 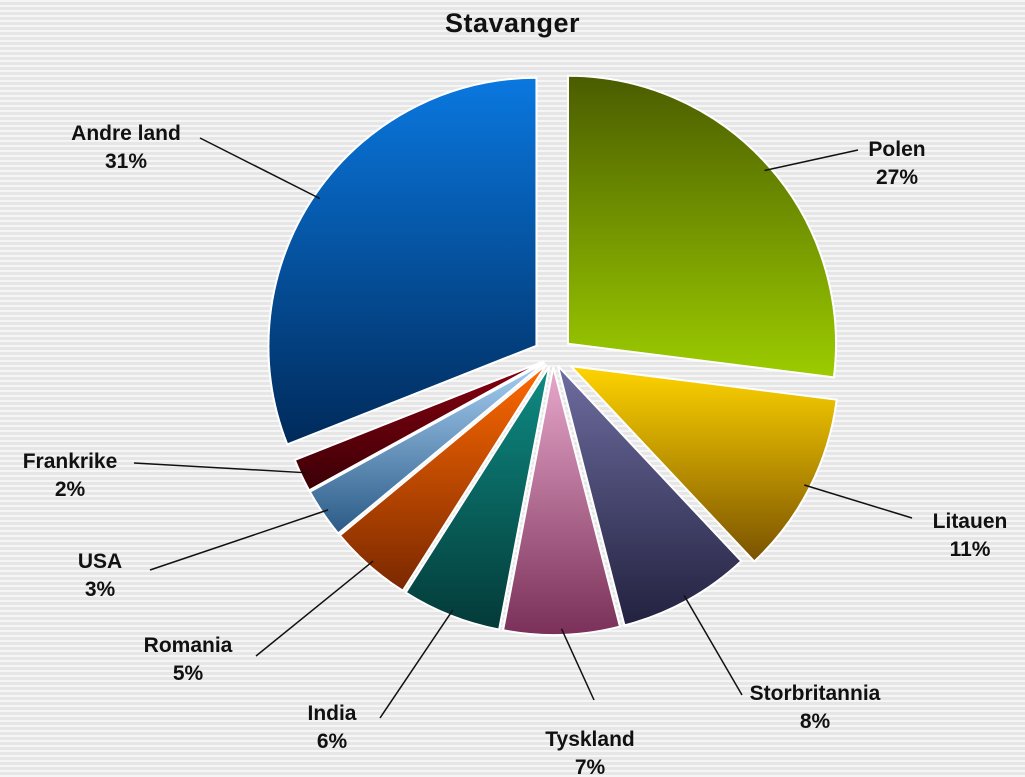 I want to click on pie-slice-tyskland, so click(x=561, y=501).